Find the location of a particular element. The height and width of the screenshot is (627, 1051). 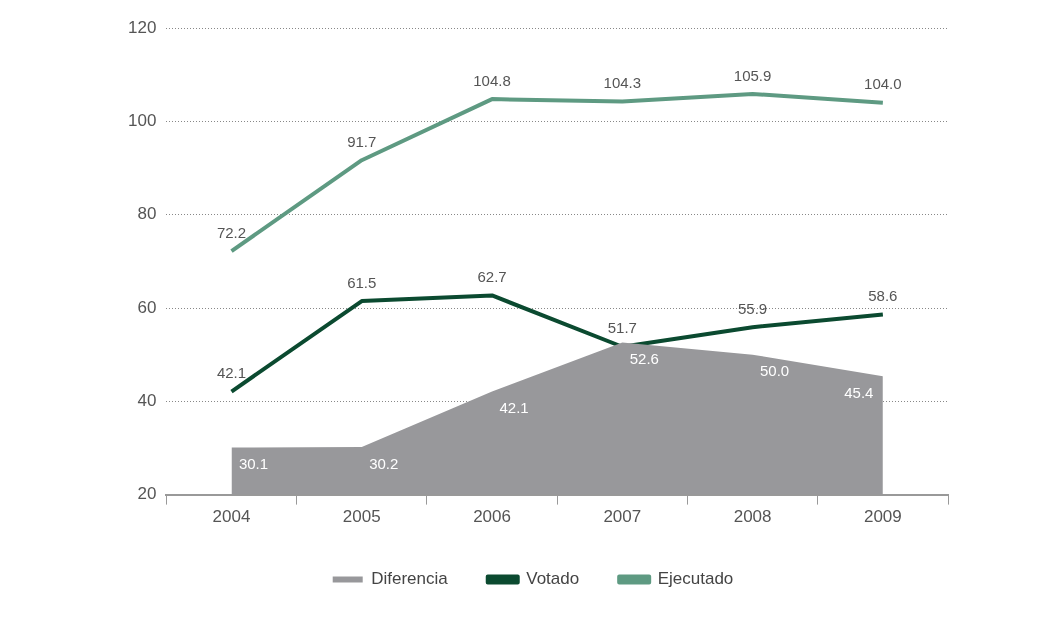

data-label: 72.2 is located at coordinates (231, 232).